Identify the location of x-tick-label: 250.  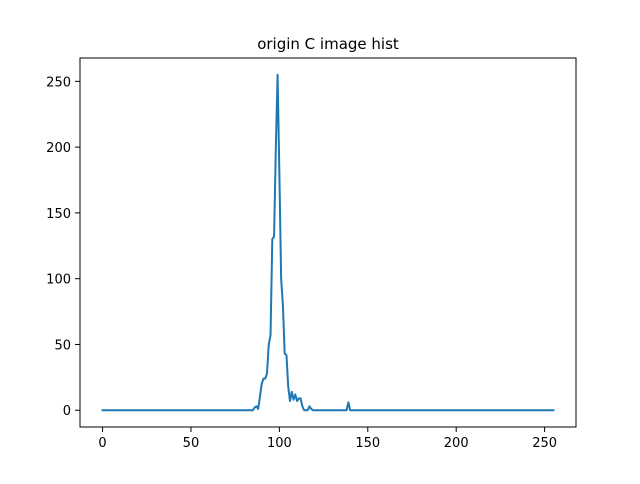
(544, 443).